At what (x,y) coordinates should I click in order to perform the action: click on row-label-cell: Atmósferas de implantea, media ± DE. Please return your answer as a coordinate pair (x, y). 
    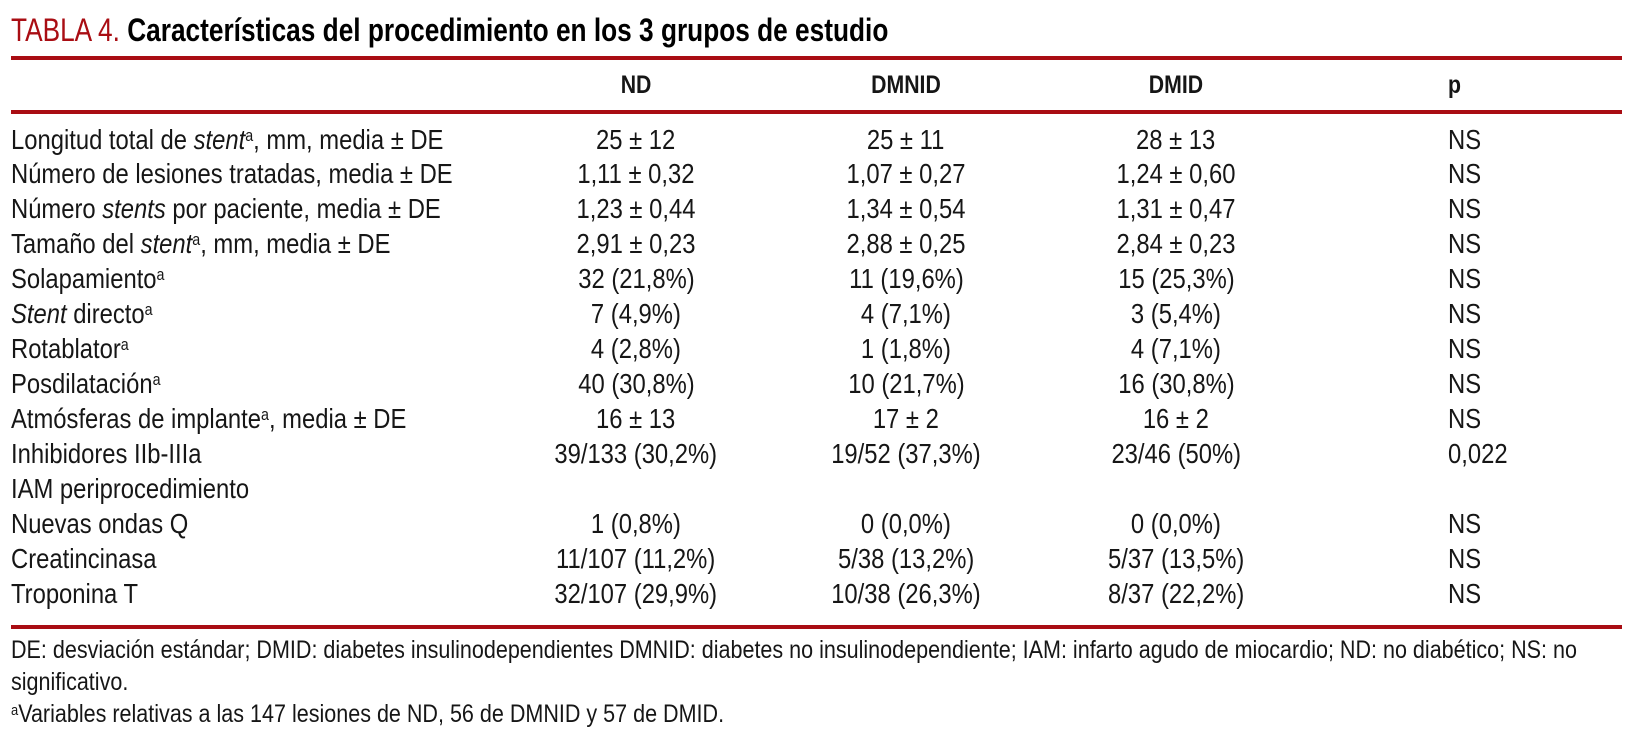
    Looking at the image, I should click on (256, 418).